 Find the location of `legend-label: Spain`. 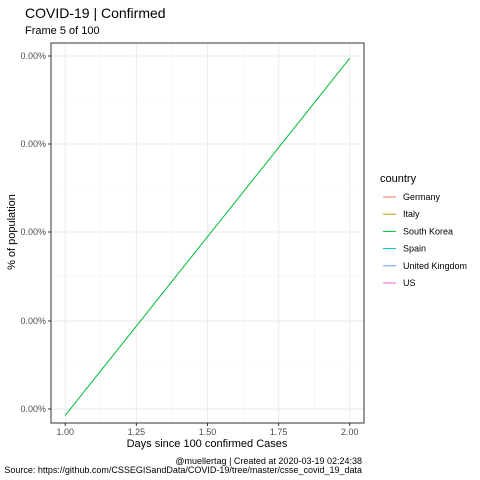

legend-label: Spain is located at coordinates (414, 249).